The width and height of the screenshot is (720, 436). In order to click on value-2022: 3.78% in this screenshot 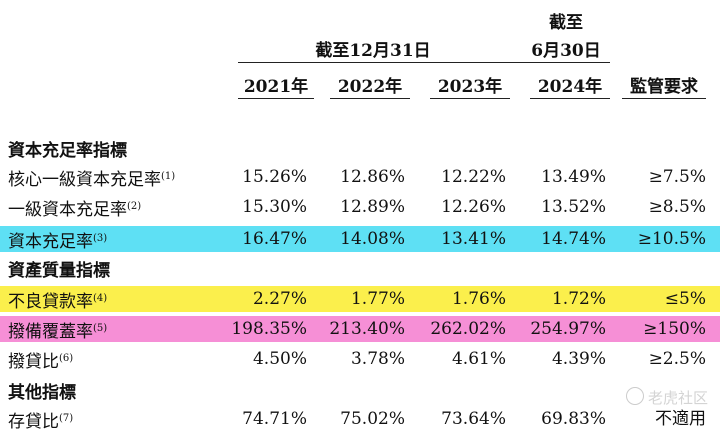, I will do `click(377, 359)`.